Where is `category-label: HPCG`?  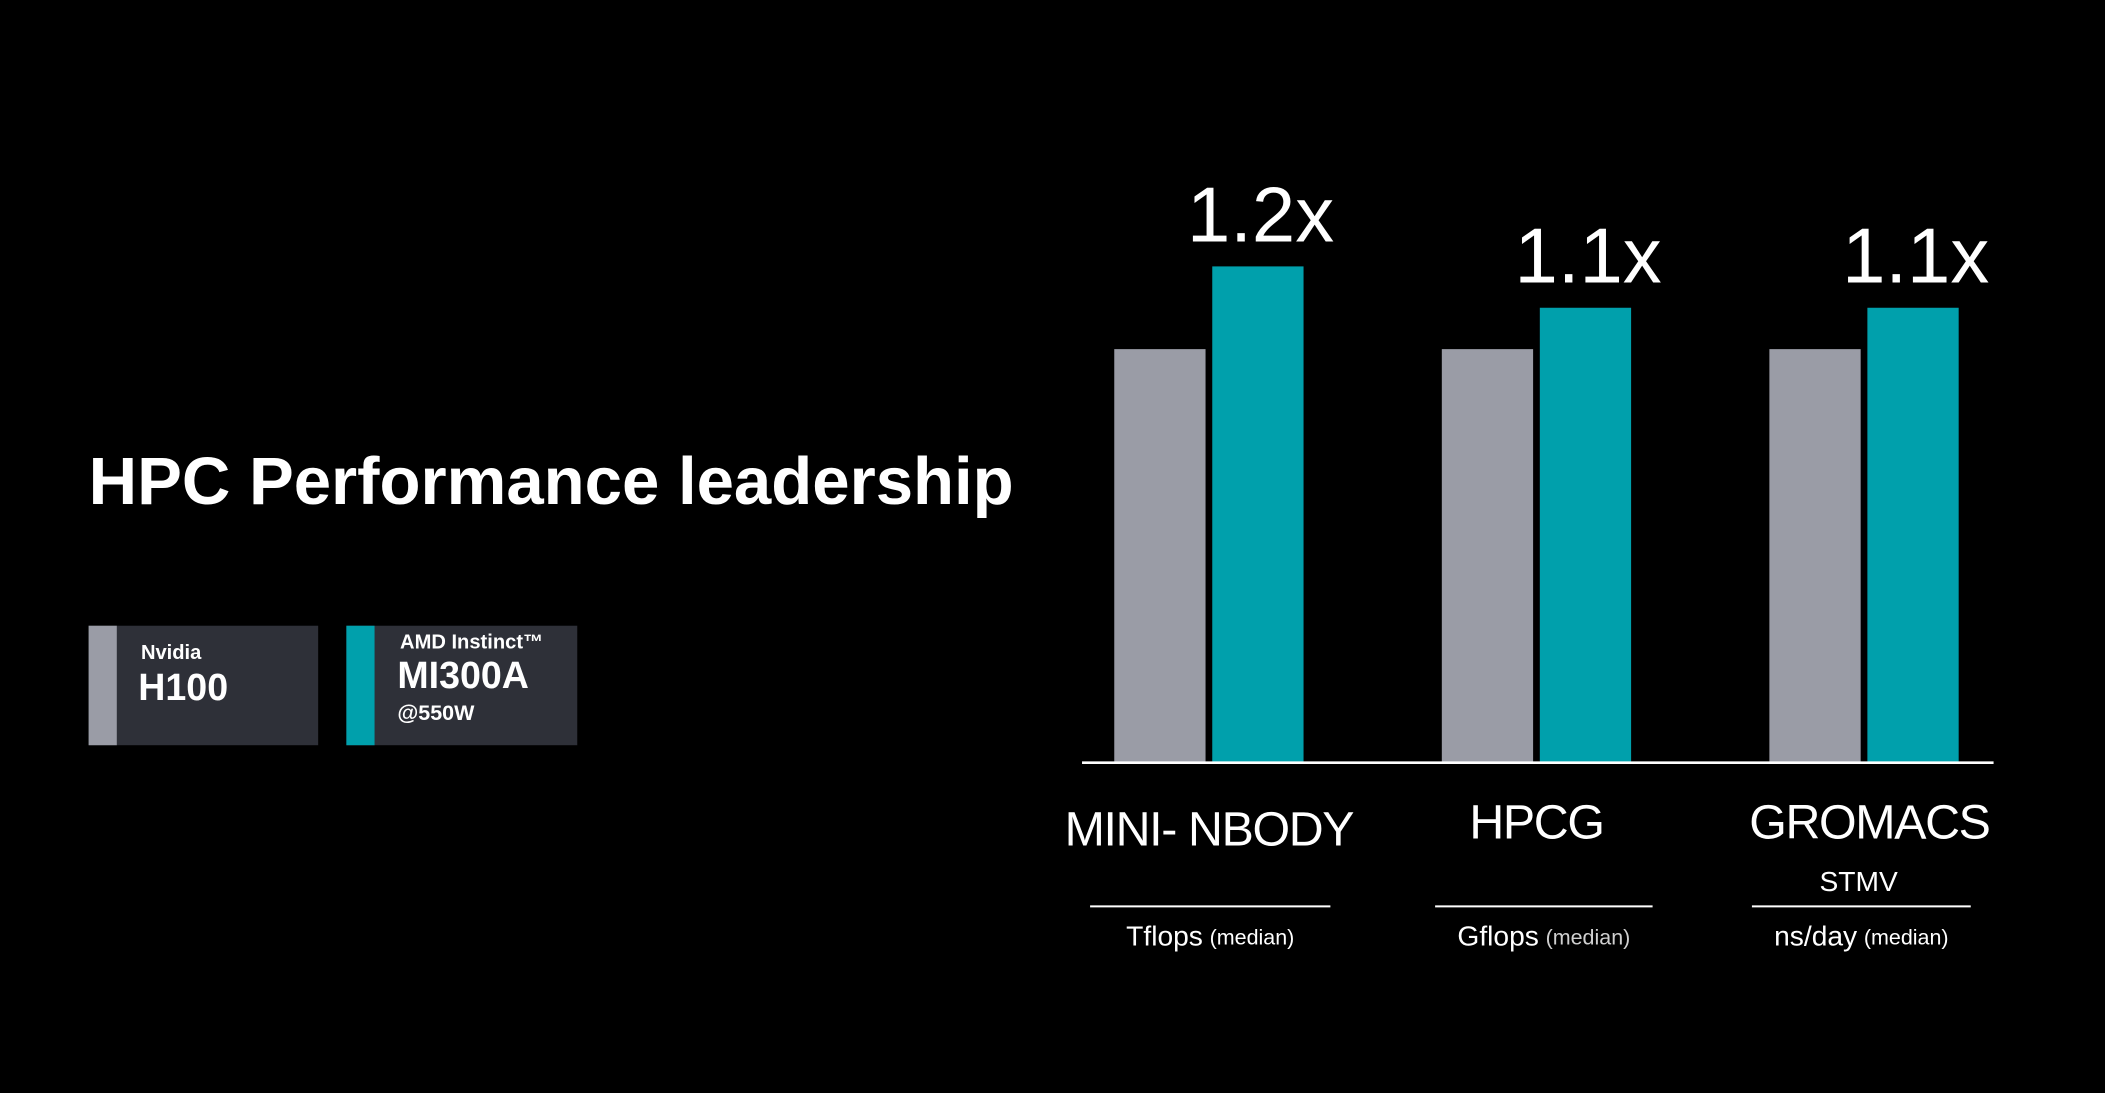
category-label: HPCG is located at coordinates (1536, 823).